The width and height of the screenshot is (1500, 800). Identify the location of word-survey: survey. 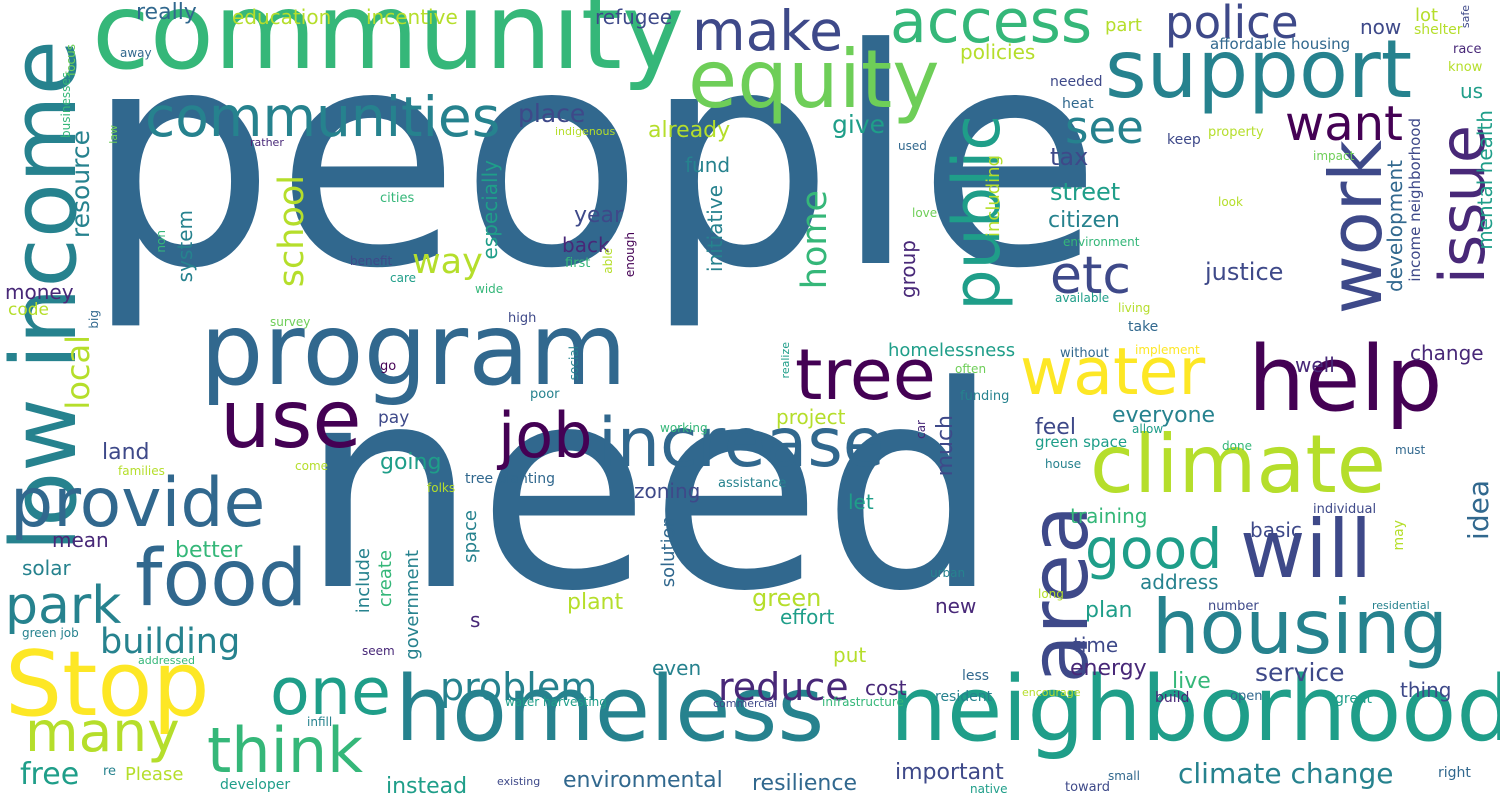
(290, 322).